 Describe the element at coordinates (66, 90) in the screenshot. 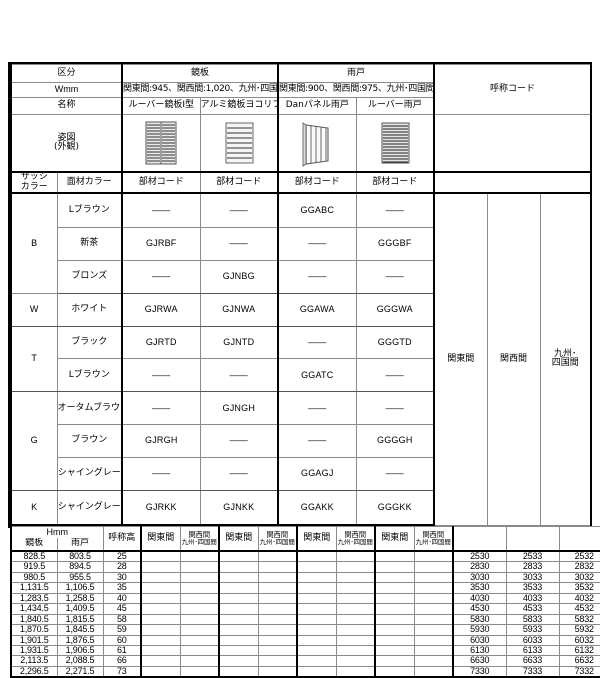

I see `width-label: Wmm` at that location.